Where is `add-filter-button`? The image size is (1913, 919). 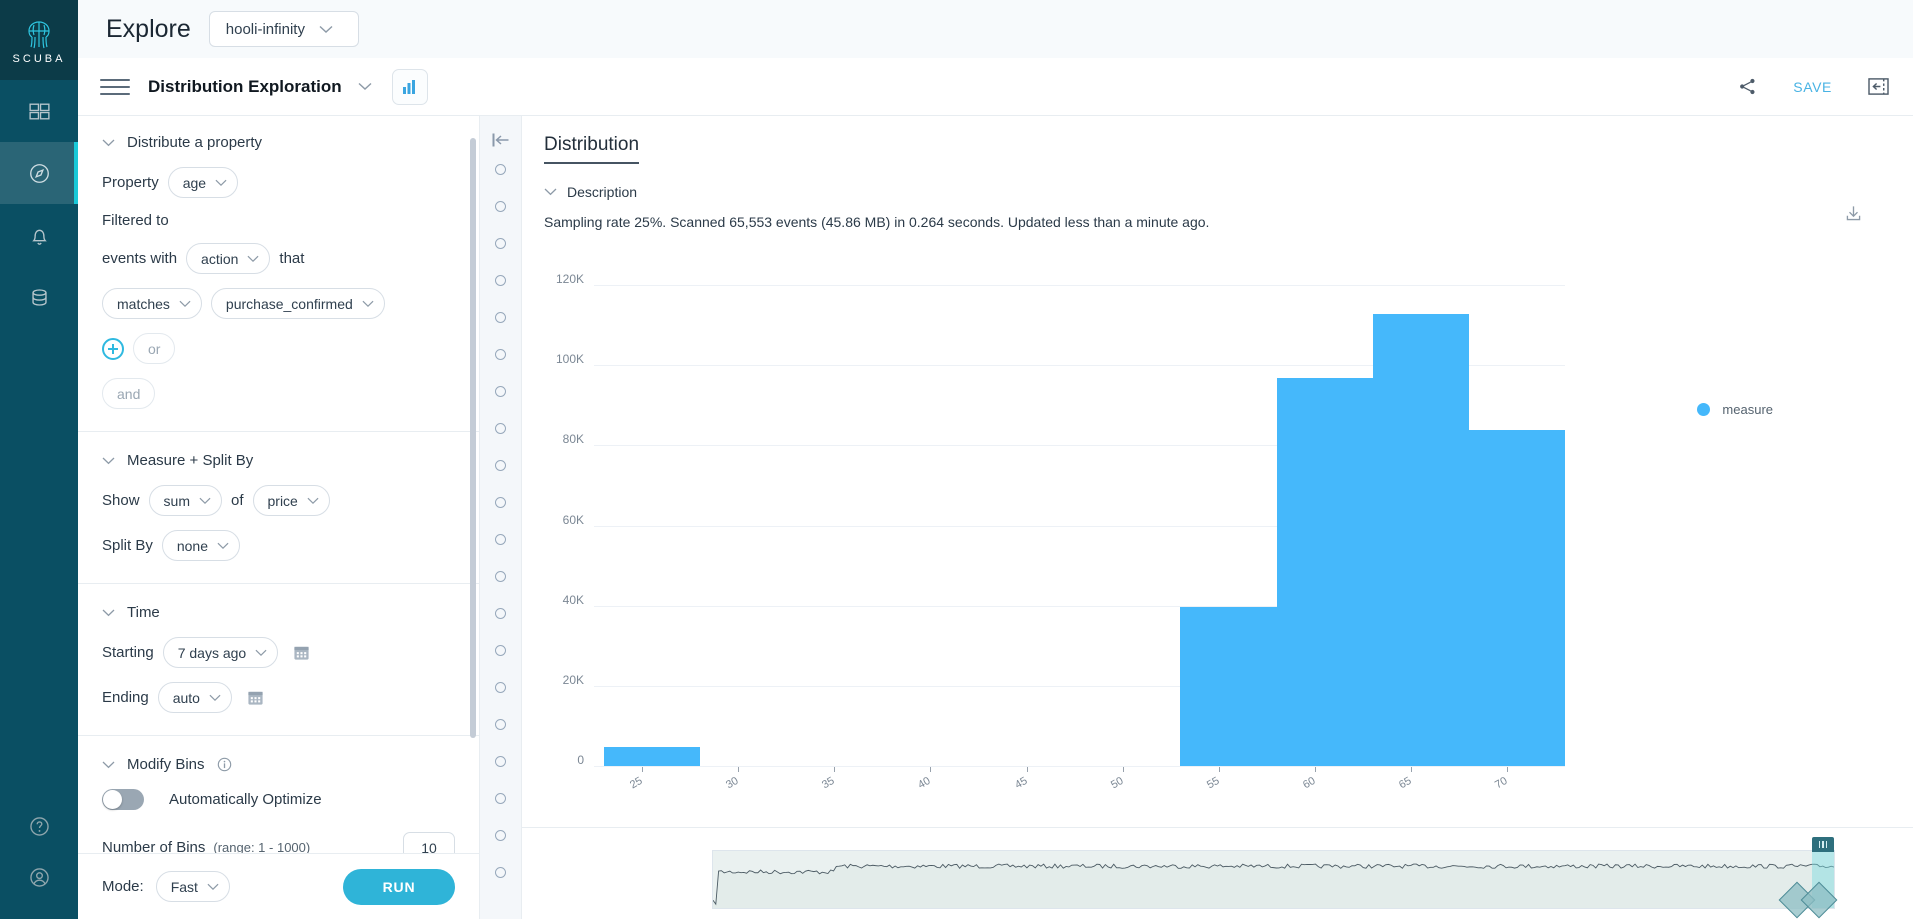 add-filter-button is located at coordinates (113, 348).